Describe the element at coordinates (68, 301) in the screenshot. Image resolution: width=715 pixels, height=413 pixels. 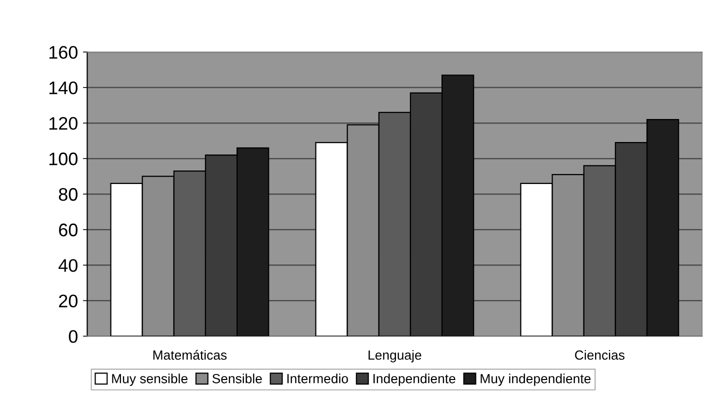
I see `y-tick-label: 20` at that location.